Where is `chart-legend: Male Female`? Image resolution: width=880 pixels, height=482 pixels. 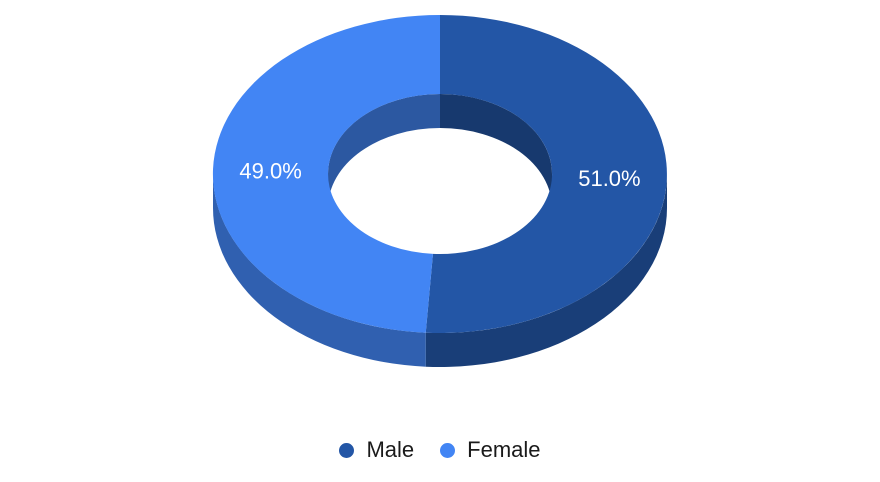 chart-legend: Male Female is located at coordinates (440, 450).